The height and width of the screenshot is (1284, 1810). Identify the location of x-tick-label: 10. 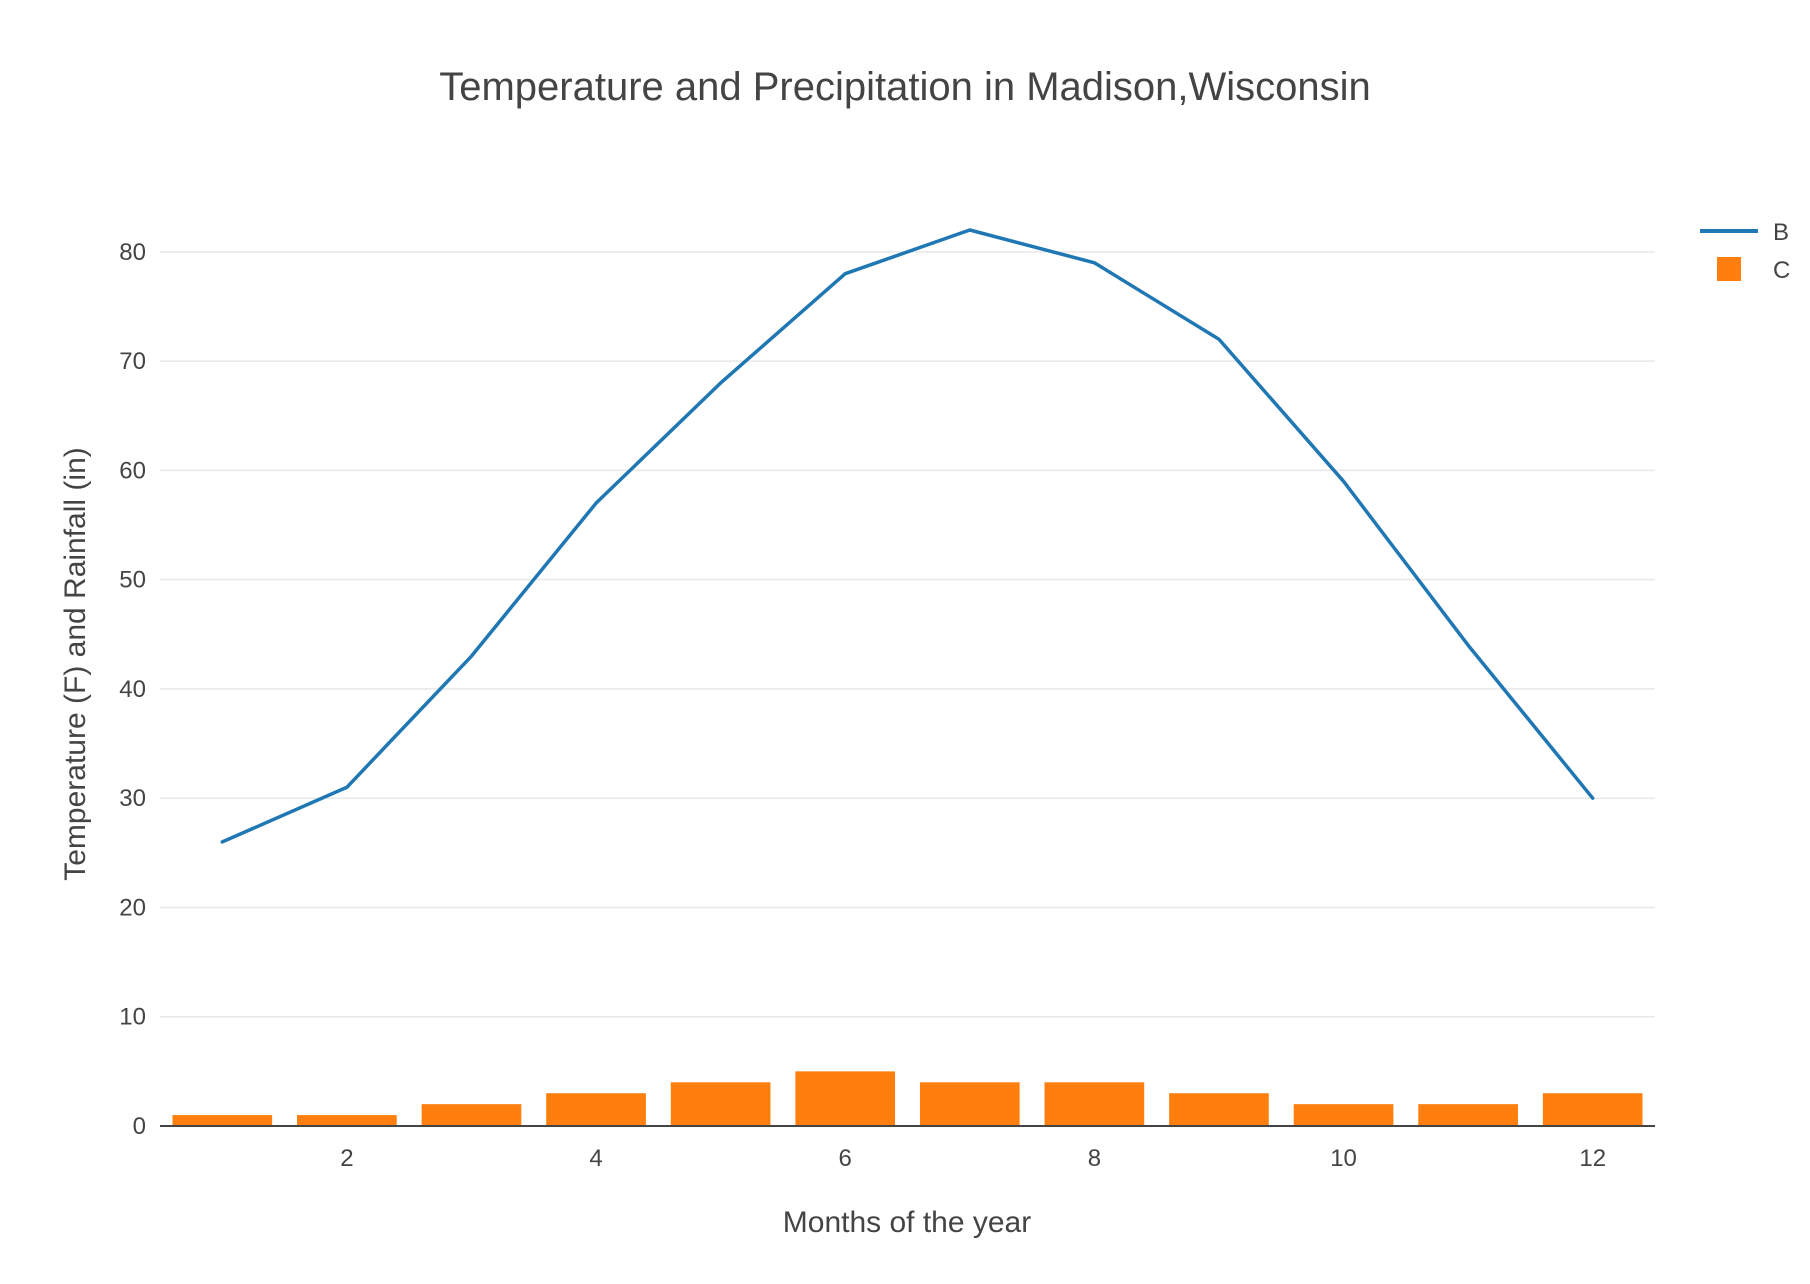
(1343, 1158).